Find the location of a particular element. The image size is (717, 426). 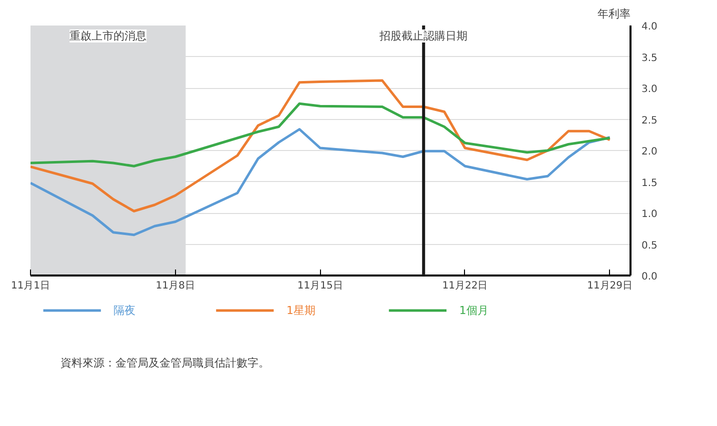

x-tick-label: 11月8日 is located at coordinates (175, 286).